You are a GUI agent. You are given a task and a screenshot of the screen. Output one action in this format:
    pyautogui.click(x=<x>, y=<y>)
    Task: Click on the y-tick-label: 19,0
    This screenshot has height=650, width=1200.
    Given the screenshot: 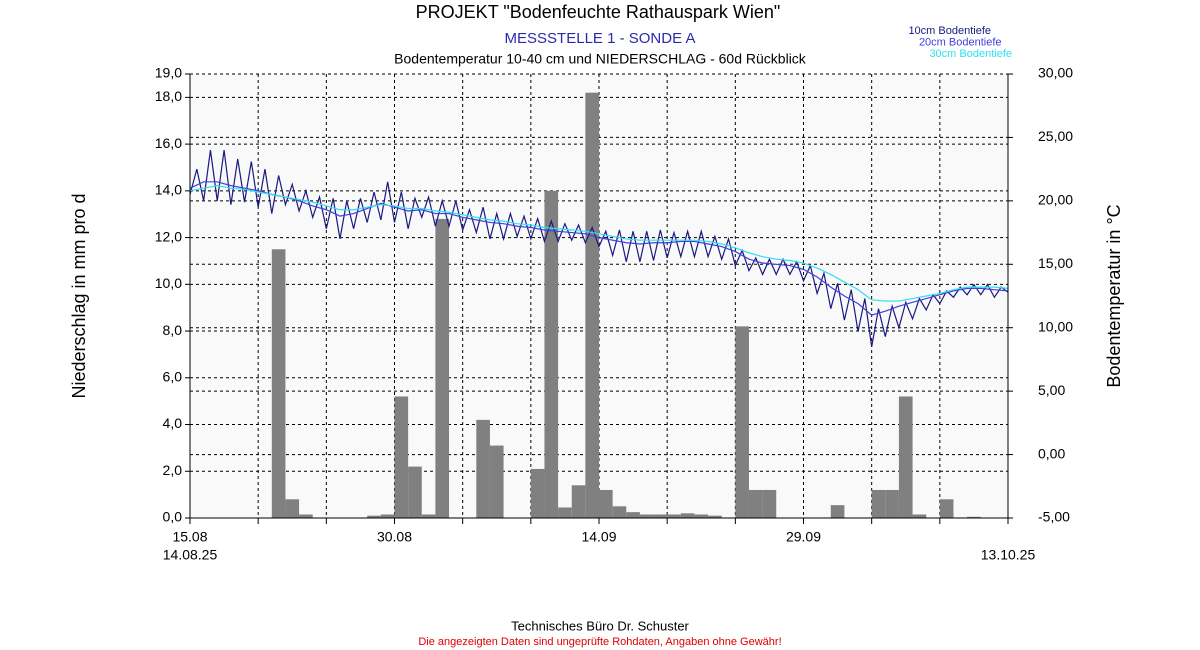 What is the action you would take?
    pyautogui.click(x=168, y=73)
    